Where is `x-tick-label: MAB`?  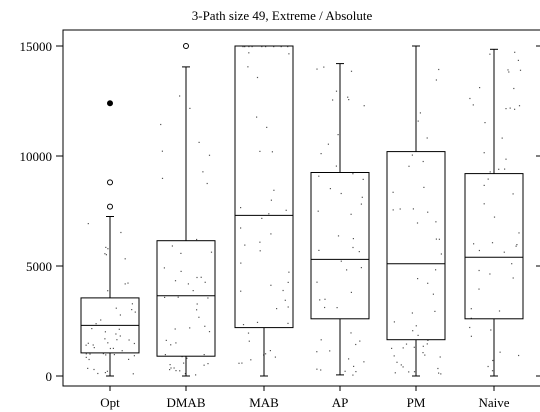 x-tick-label: MAB is located at coordinates (264, 402).